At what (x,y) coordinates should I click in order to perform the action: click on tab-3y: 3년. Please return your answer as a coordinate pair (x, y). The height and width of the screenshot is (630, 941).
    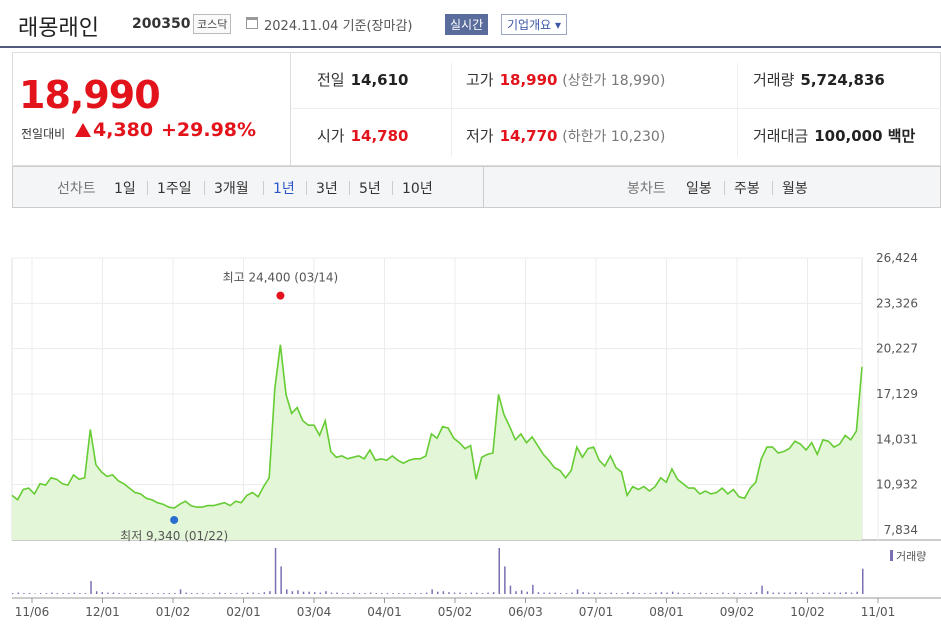
    Looking at the image, I should click on (327, 189).